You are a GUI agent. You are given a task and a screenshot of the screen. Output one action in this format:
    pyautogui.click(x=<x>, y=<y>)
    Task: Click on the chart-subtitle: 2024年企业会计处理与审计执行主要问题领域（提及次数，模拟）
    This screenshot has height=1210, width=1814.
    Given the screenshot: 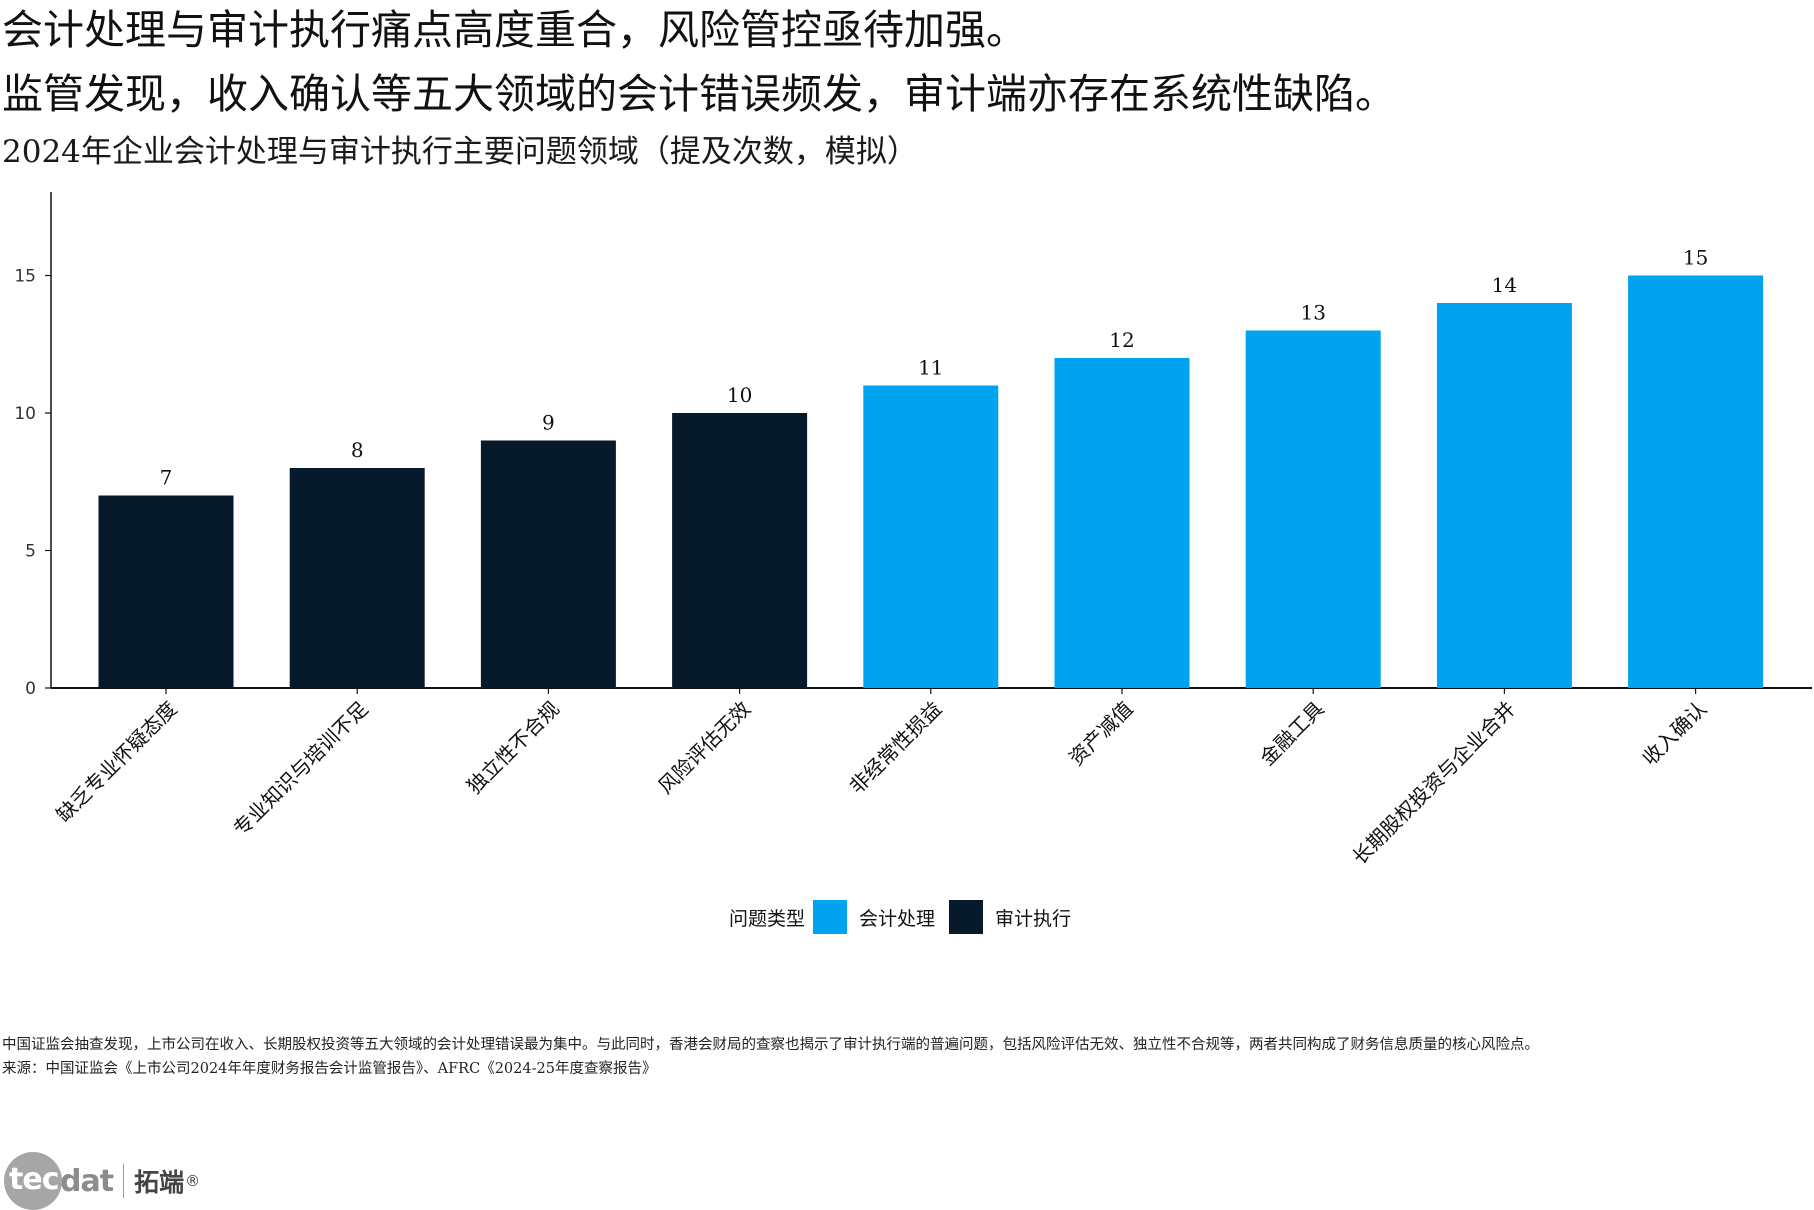 What is the action you would take?
    pyautogui.click(x=460, y=152)
    